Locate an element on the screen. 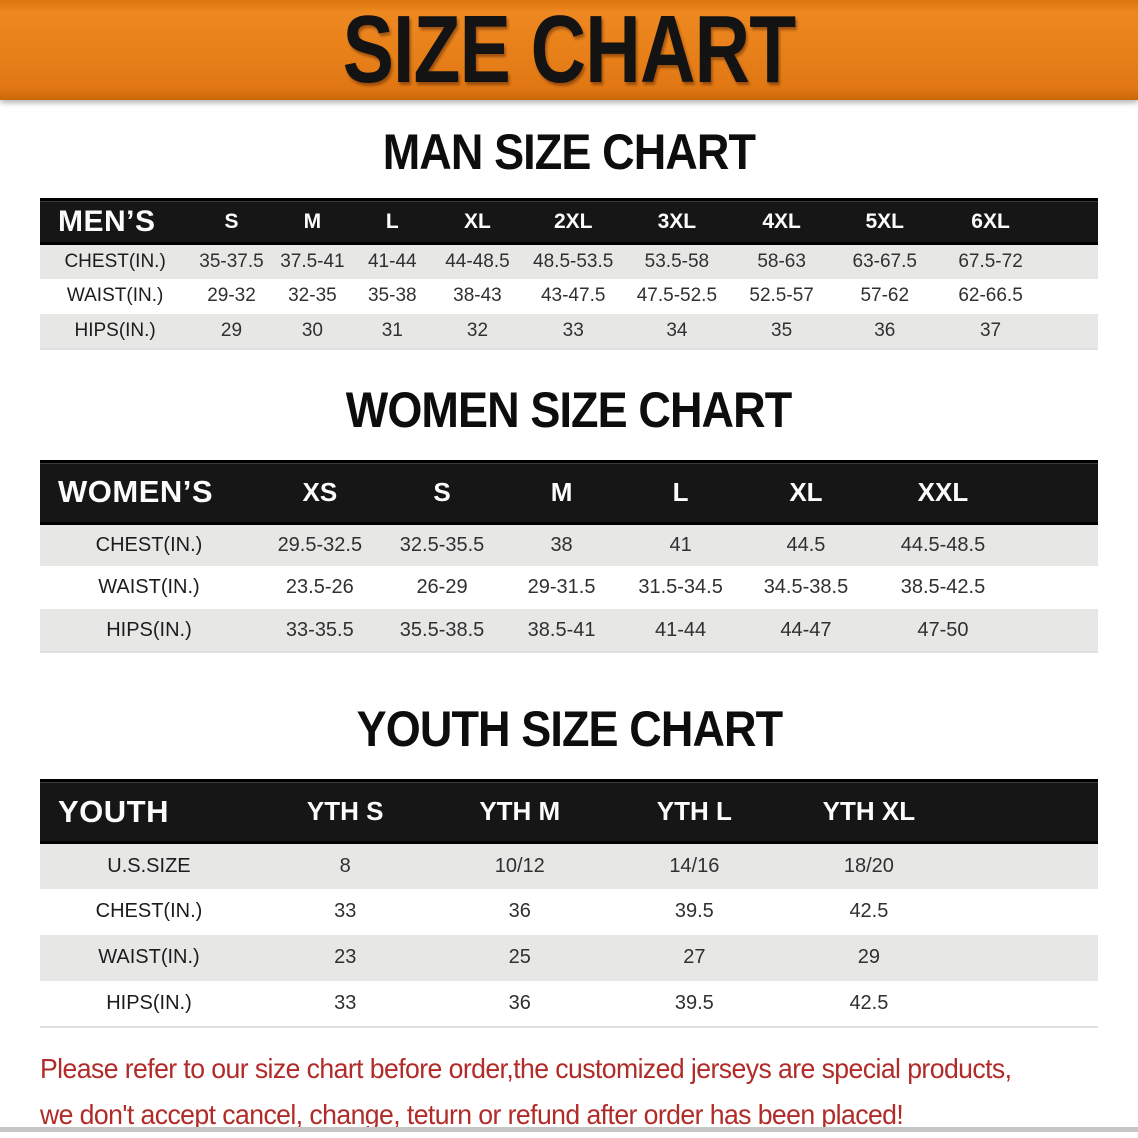  size-value-cell: 31 is located at coordinates (392, 330).